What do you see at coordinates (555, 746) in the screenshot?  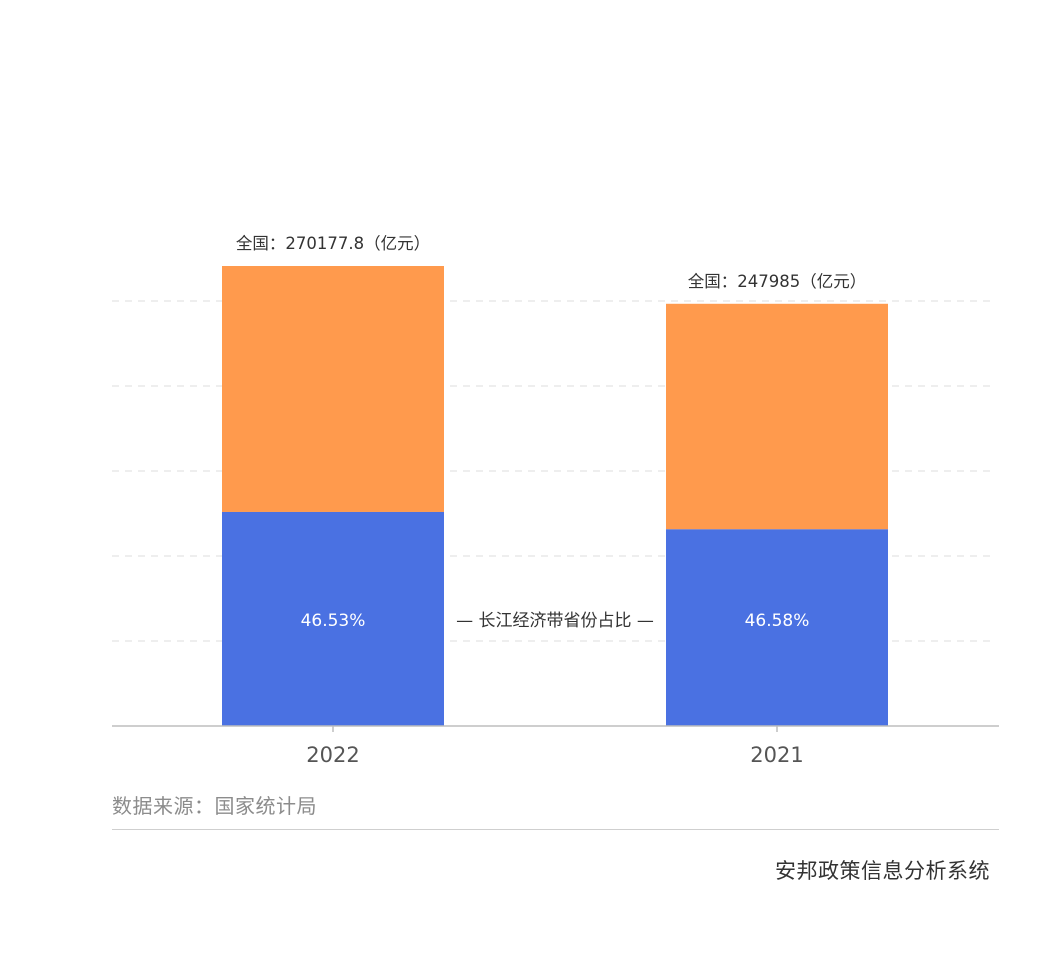 I see `x-axis-ticks: 2022 2021` at bounding box center [555, 746].